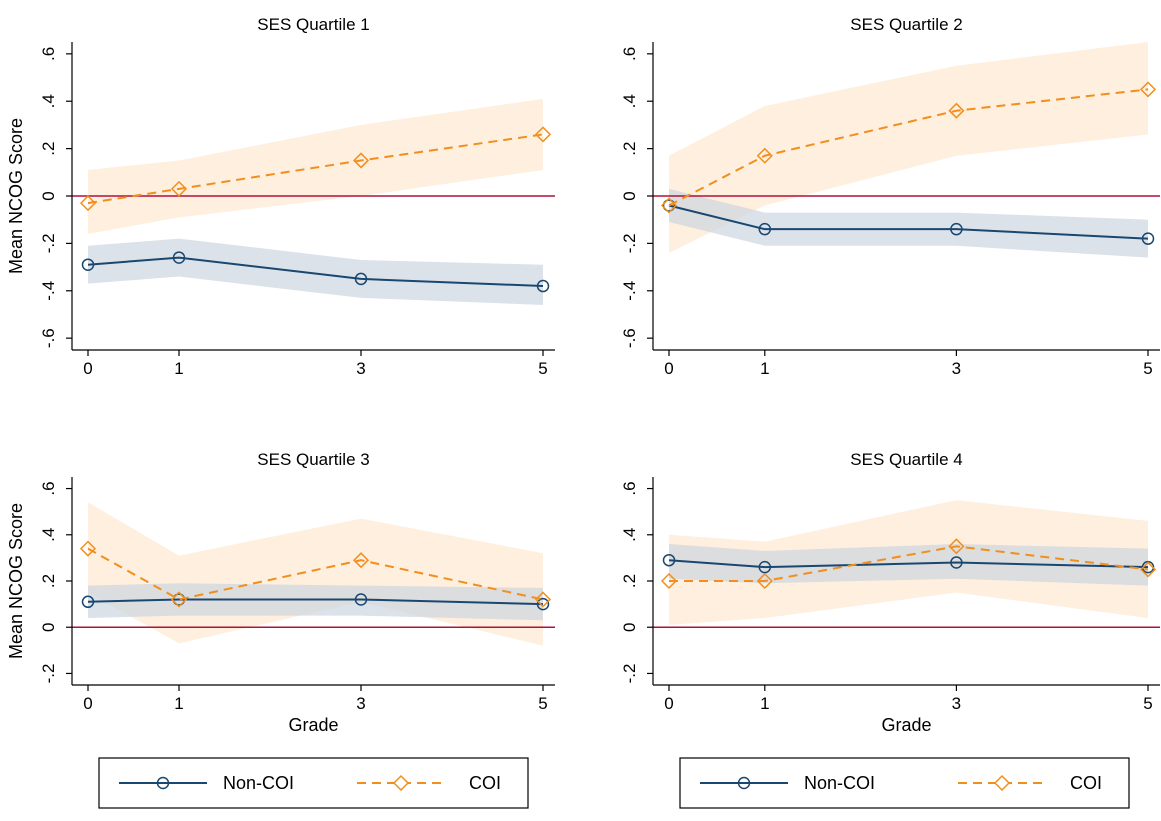 The height and width of the screenshot is (821, 1161). I want to click on panel-title: SES Quartile 2, so click(906, 24).